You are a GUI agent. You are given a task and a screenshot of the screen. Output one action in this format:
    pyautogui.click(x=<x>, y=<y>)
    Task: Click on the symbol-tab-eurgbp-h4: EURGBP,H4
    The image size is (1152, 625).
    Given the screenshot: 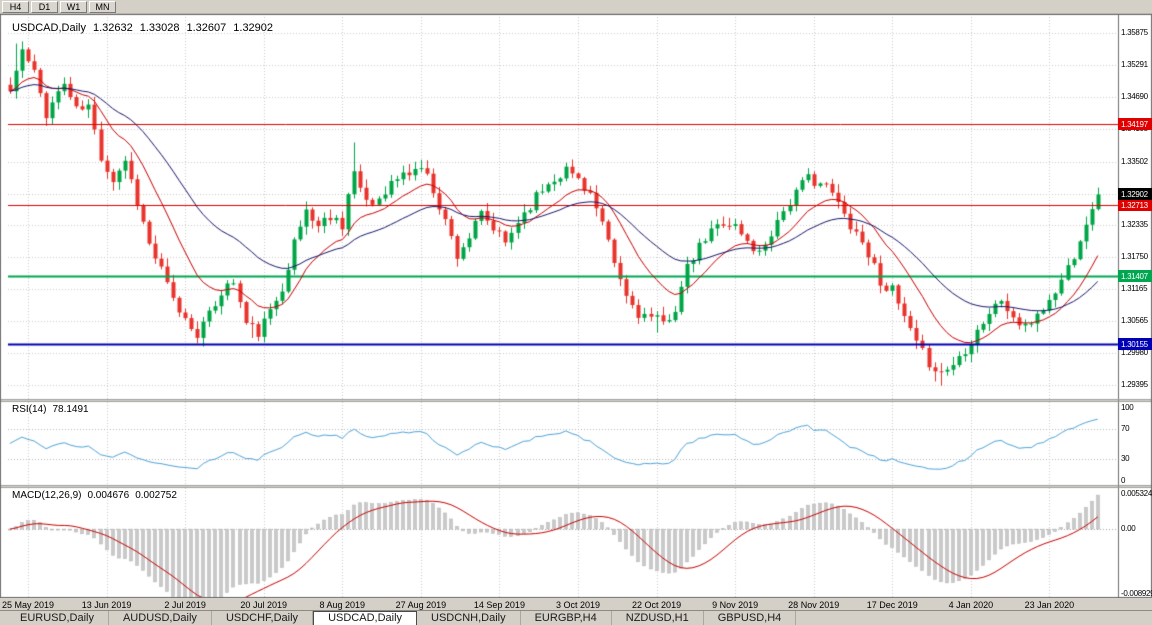 What is the action you would take?
    pyautogui.click(x=566, y=618)
    